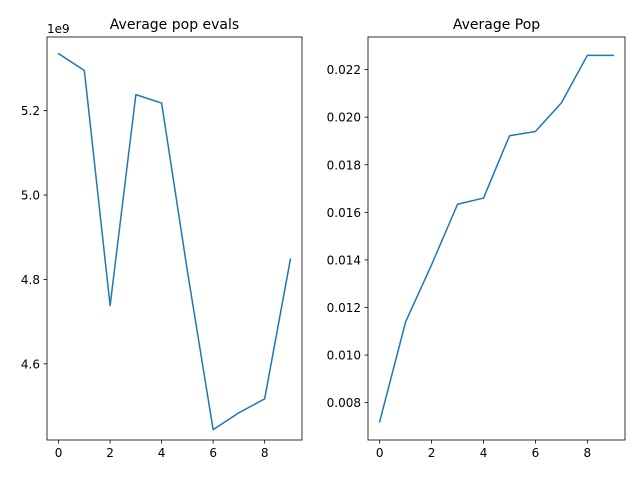 The width and height of the screenshot is (640, 480). Describe the element at coordinates (344, 403) in the screenshot. I see `y-tick-label: 0.008` at that location.